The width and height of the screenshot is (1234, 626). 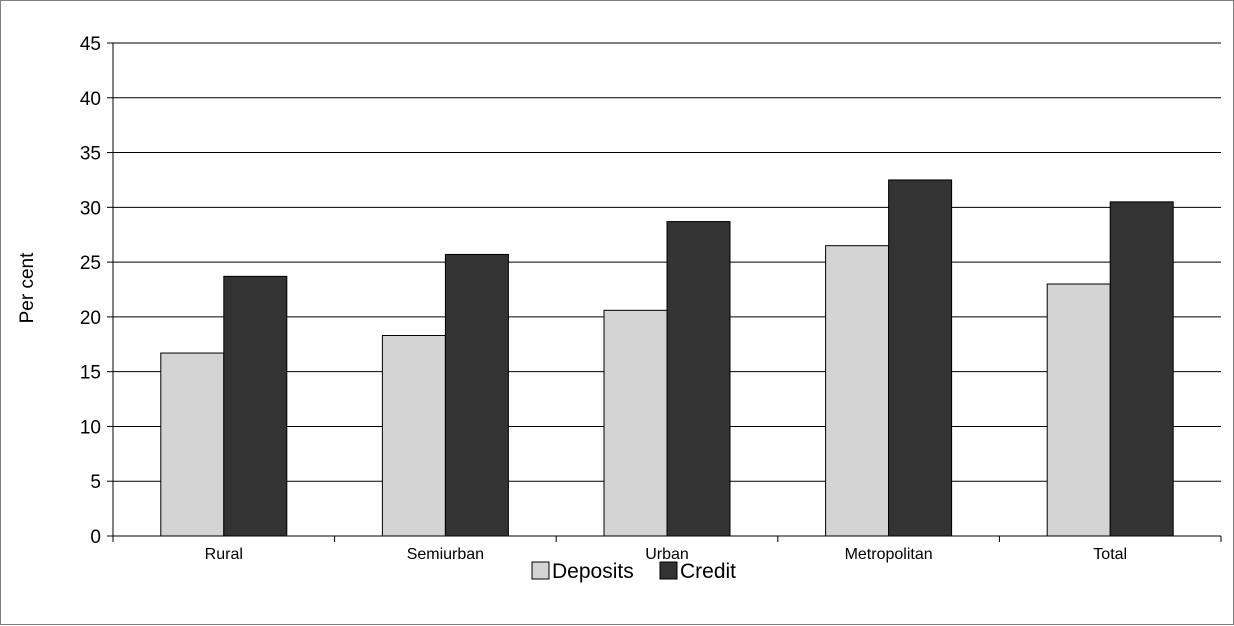 I want to click on legend-swatch-deposits, so click(x=540, y=570).